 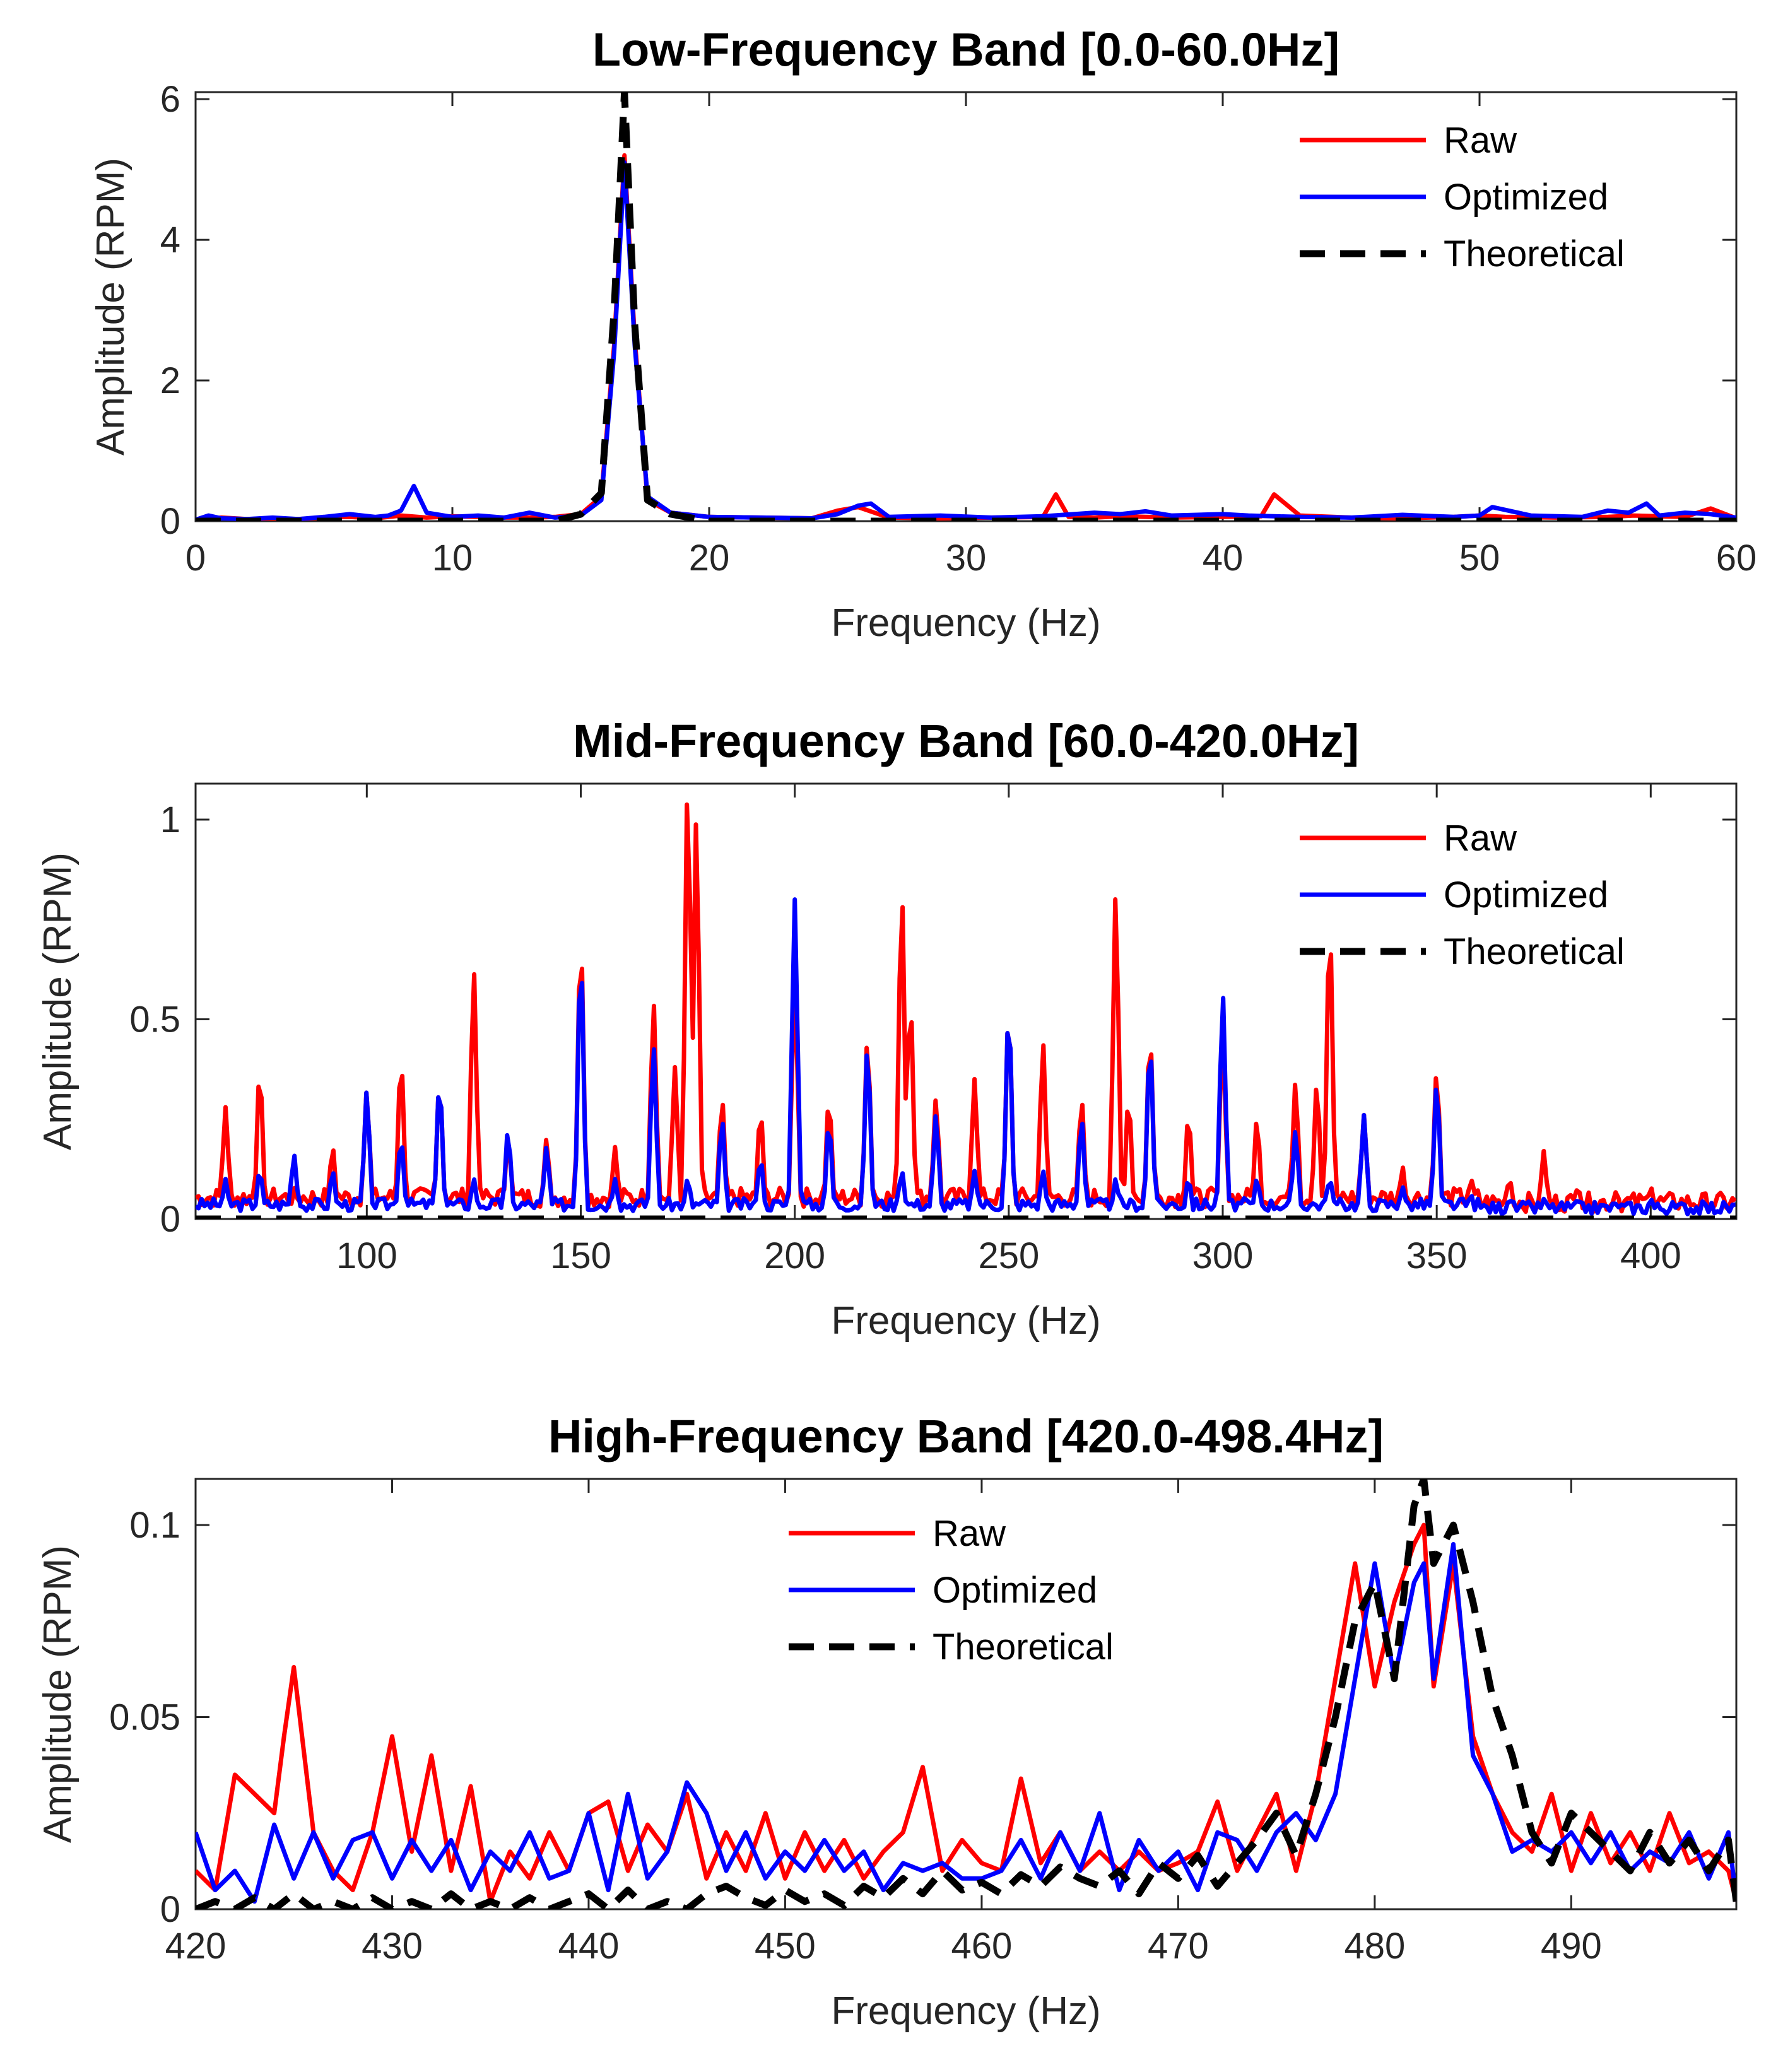 What do you see at coordinates (1009, 1256) in the screenshot?
I see `x-tick-label: 250` at bounding box center [1009, 1256].